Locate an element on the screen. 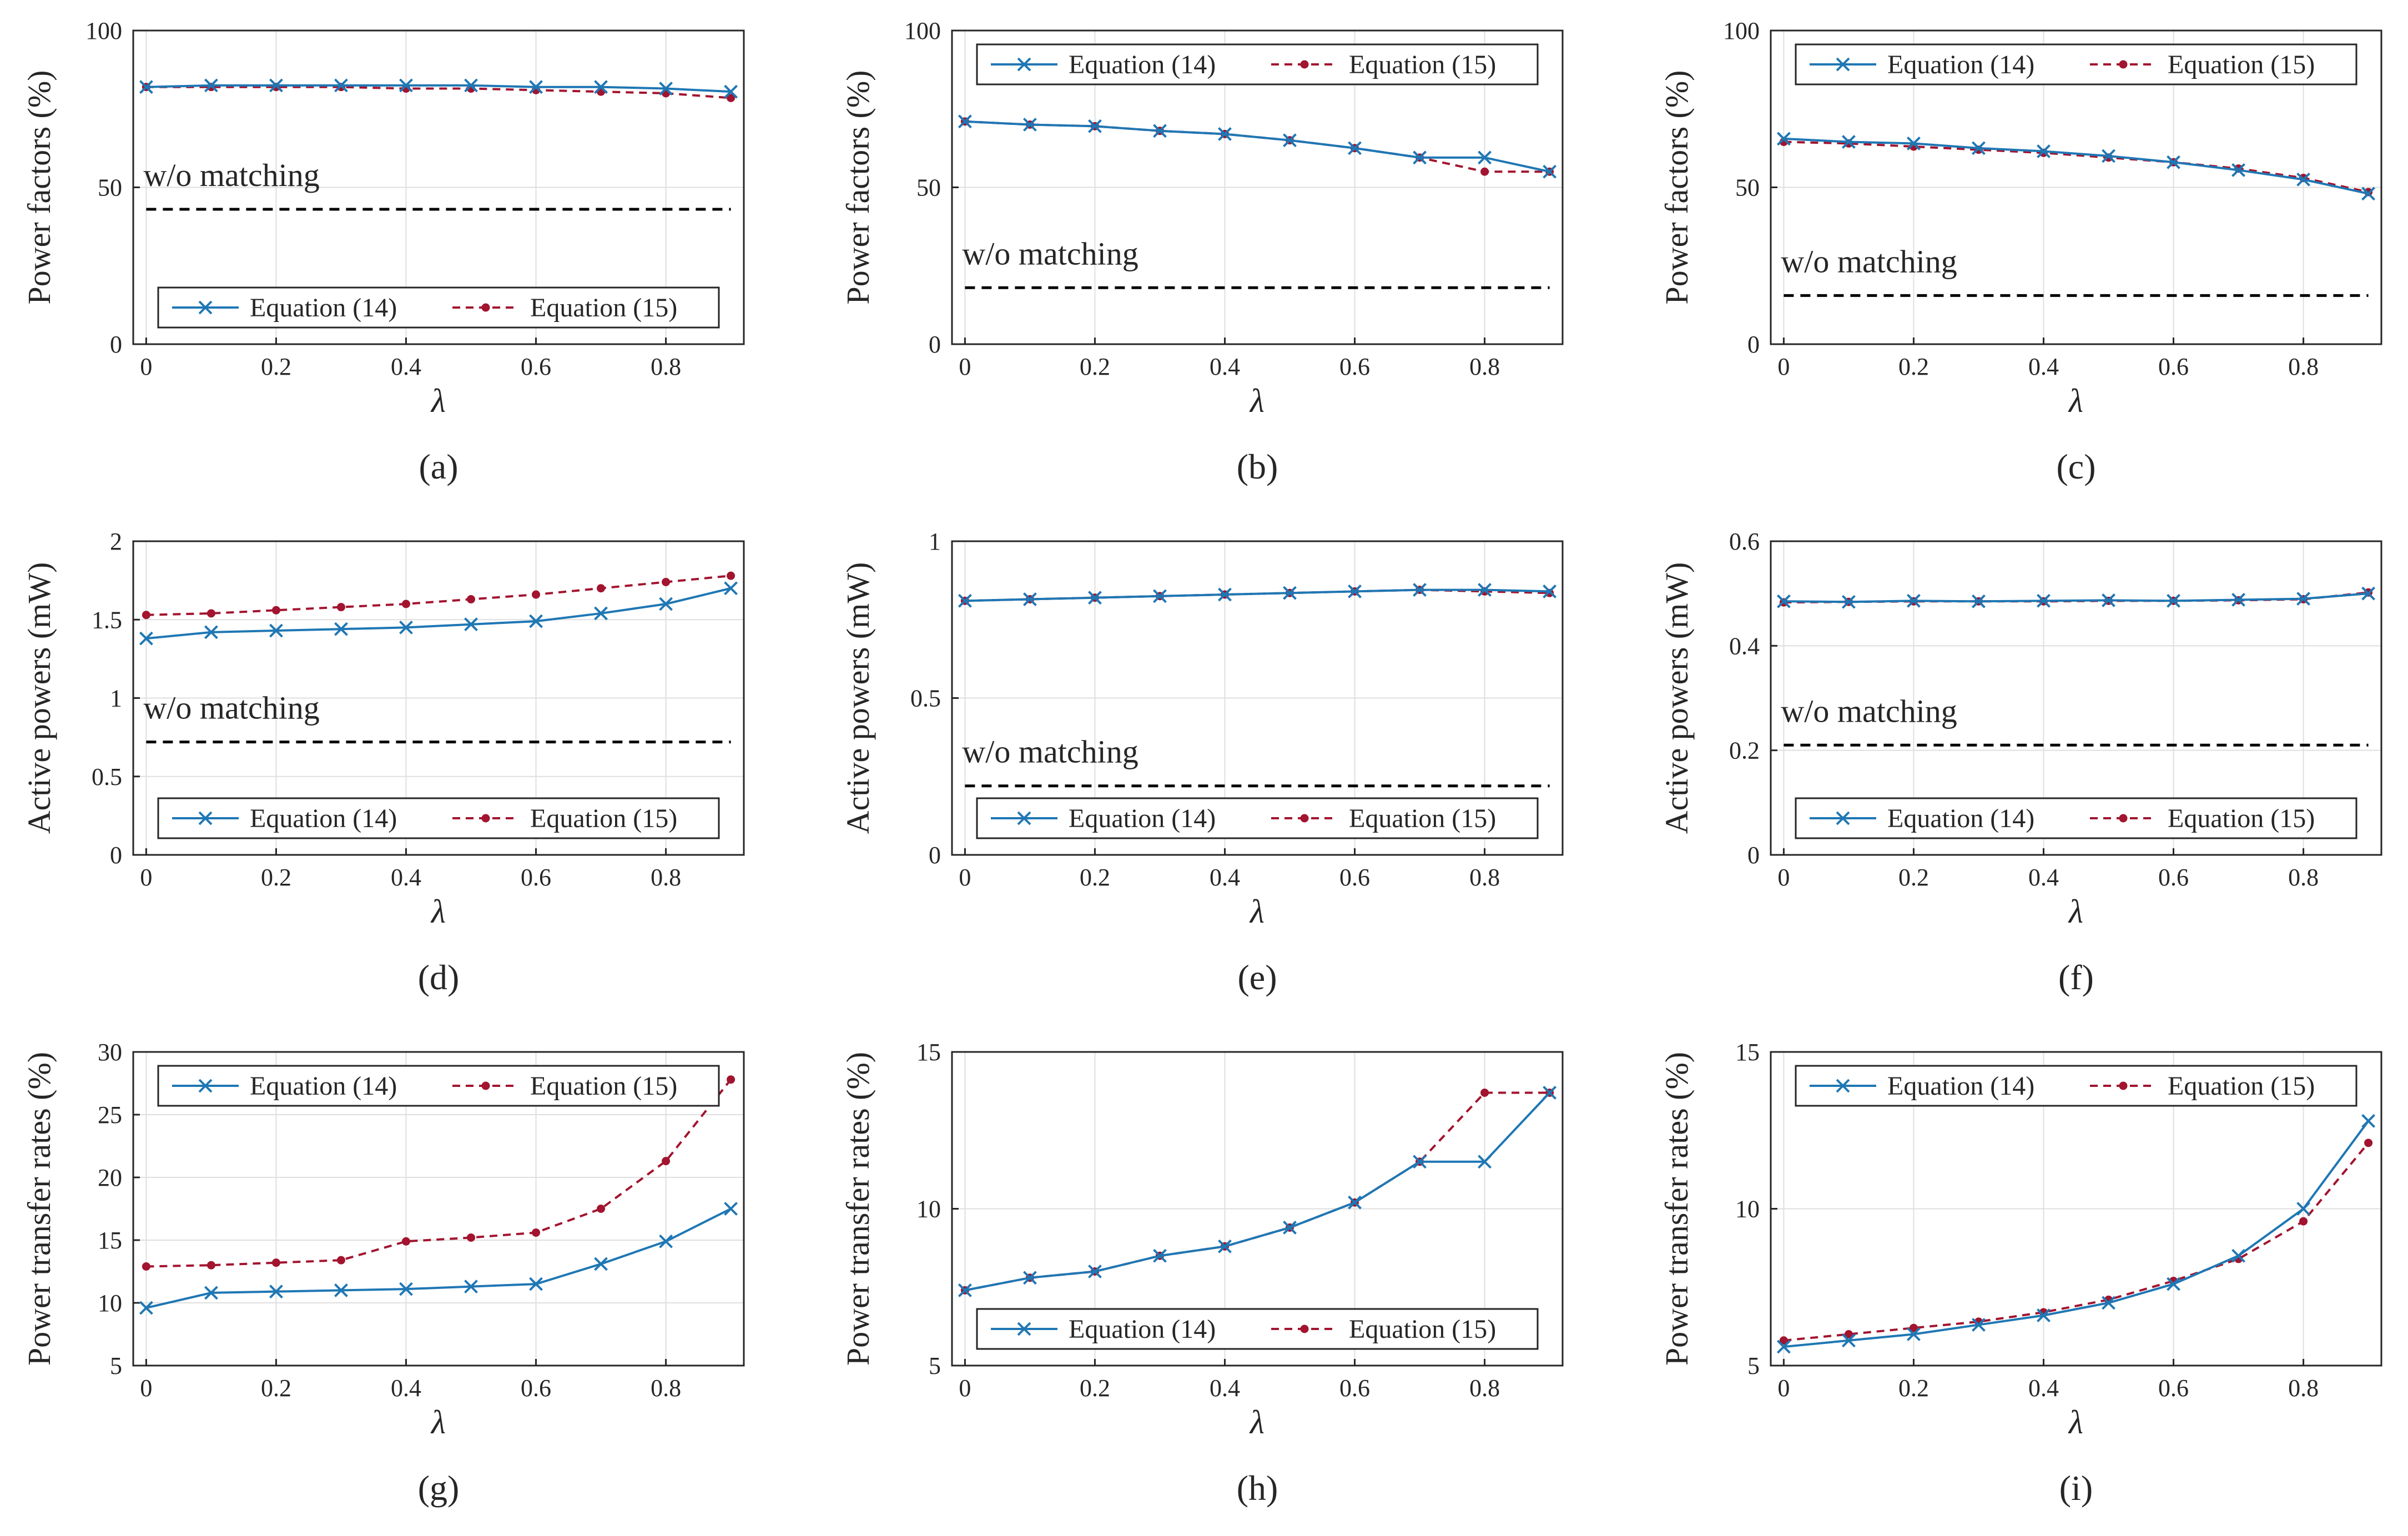 The width and height of the screenshot is (2408, 1536). legend-box is located at coordinates (2076, 64).